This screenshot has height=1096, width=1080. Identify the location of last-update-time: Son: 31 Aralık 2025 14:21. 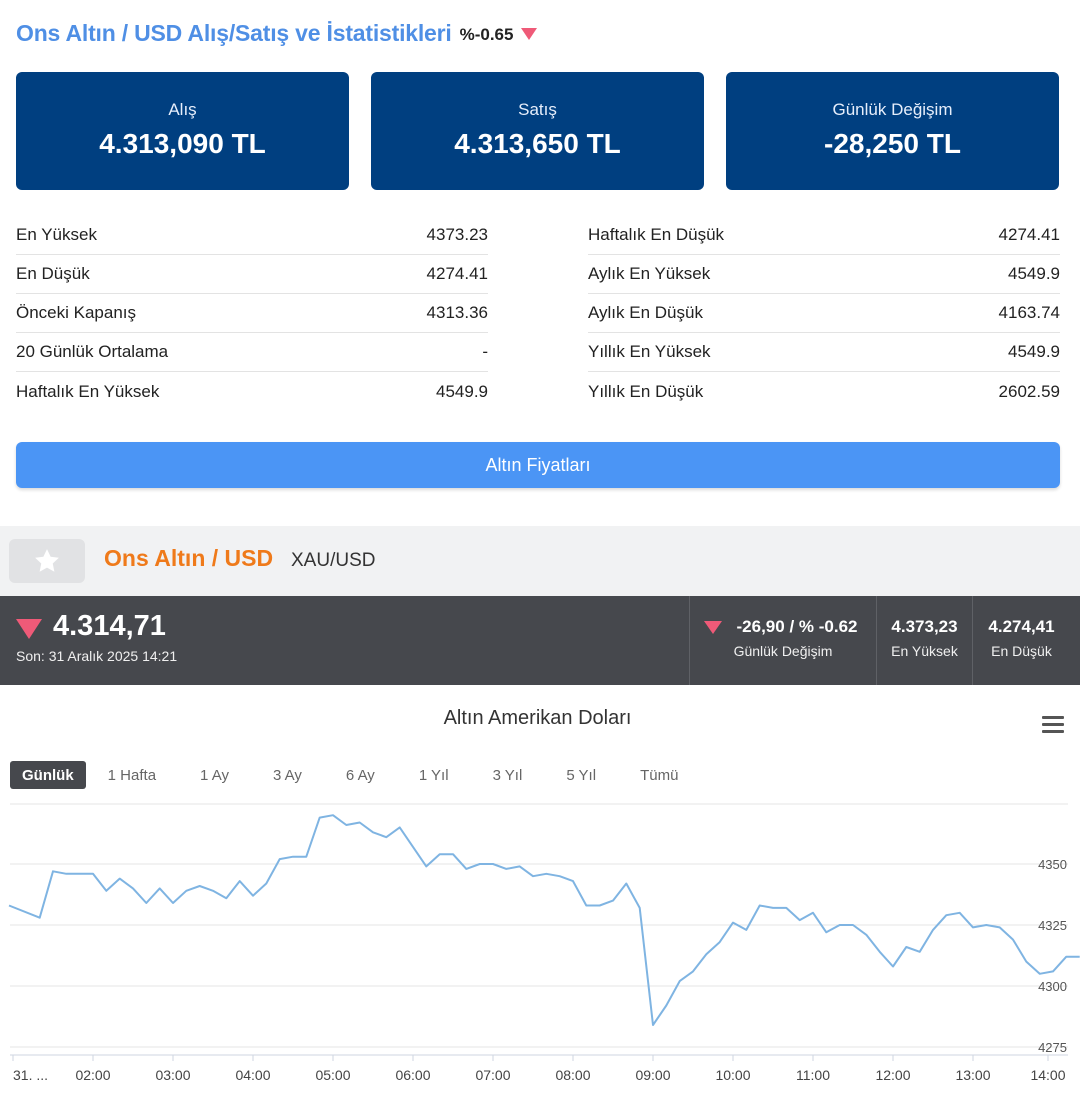
(97, 656).